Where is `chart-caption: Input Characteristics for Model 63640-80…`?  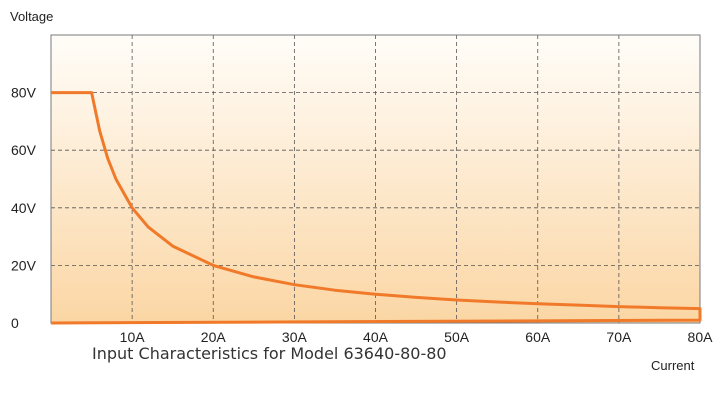 chart-caption: Input Characteristics for Model 63640-80… is located at coordinates (269, 353).